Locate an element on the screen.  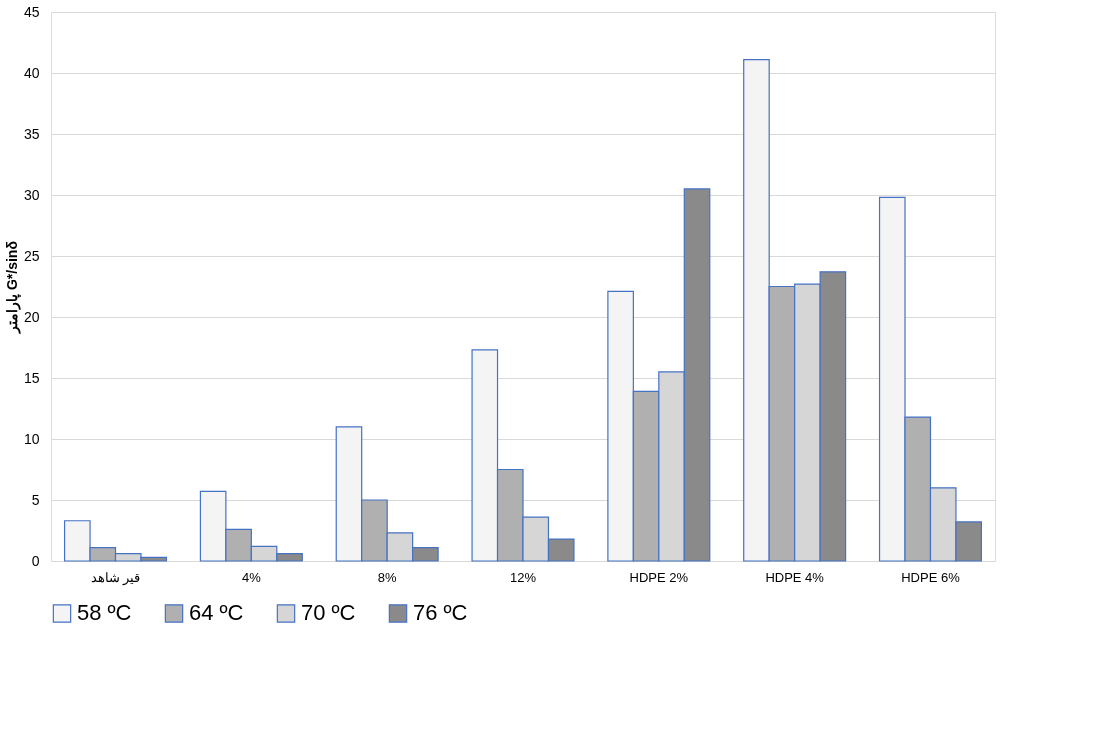
legend-label: 70 ºC is located at coordinates (328, 613).